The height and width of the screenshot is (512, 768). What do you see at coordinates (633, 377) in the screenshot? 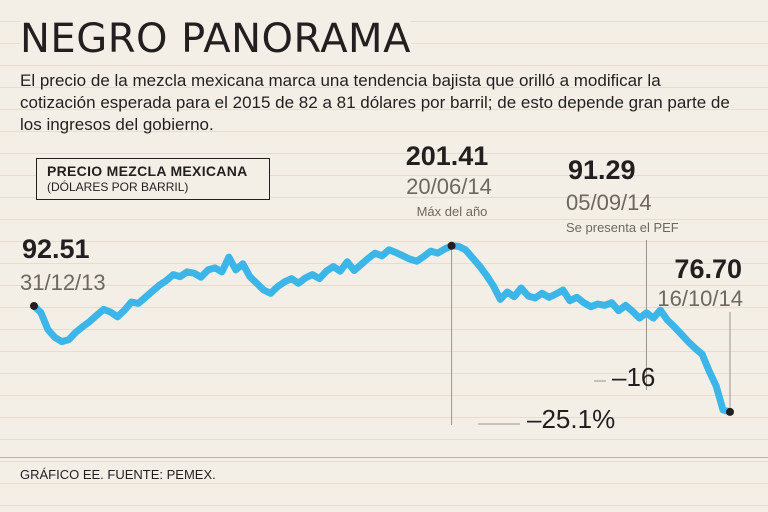
I see `annotation-change-absolute: –16` at bounding box center [633, 377].